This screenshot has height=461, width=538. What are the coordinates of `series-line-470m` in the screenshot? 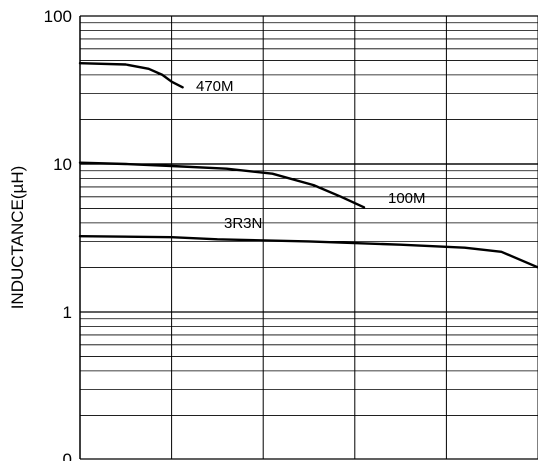 It's located at (131, 75).